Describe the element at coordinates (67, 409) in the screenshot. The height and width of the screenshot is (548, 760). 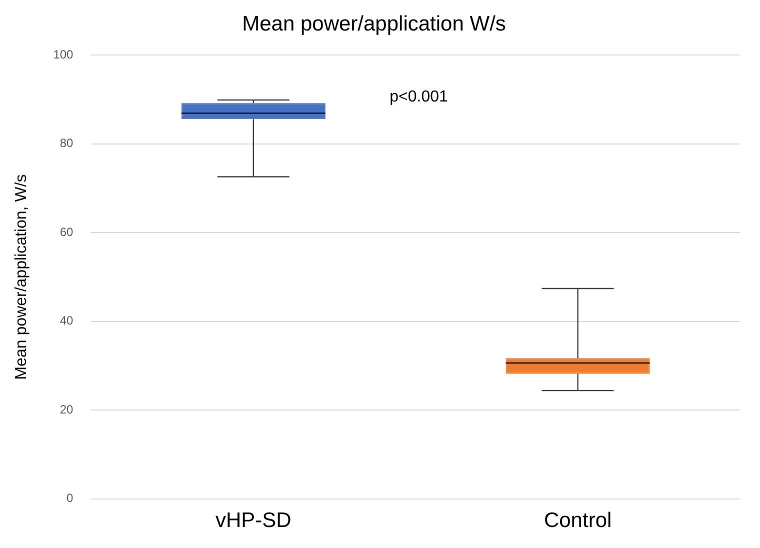
I see `y-tick-label: 20` at that location.